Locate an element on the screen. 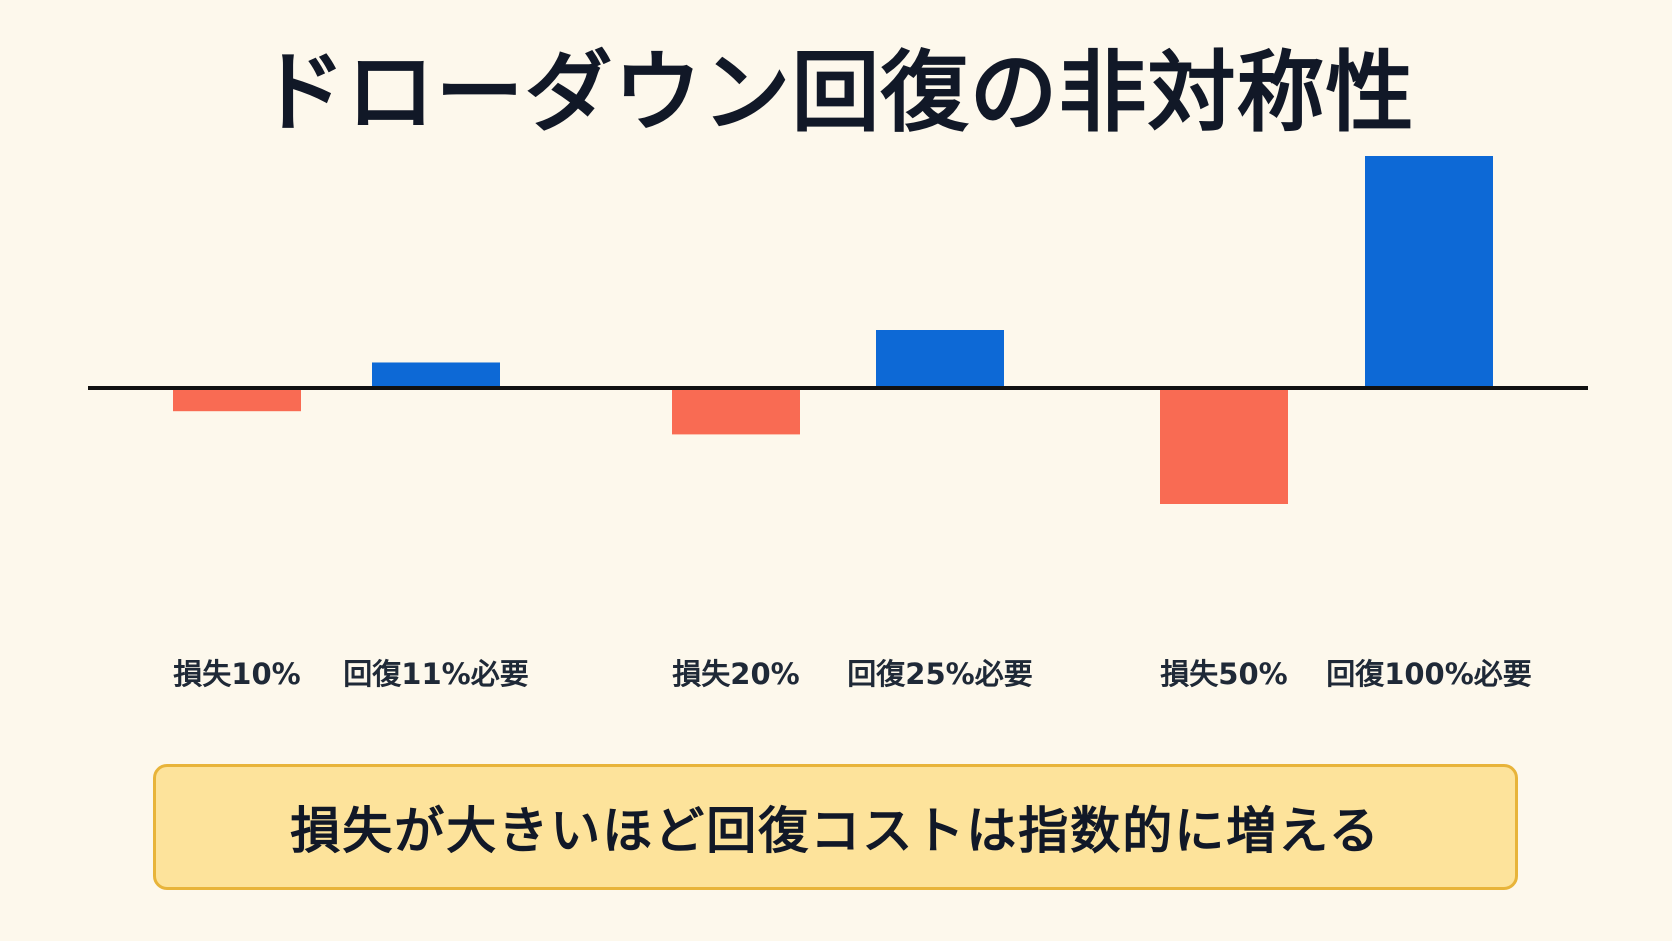 The height and width of the screenshot is (941, 1672). page-title: ドローダウン回復の非対称性 is located at coordinates (836, 92).